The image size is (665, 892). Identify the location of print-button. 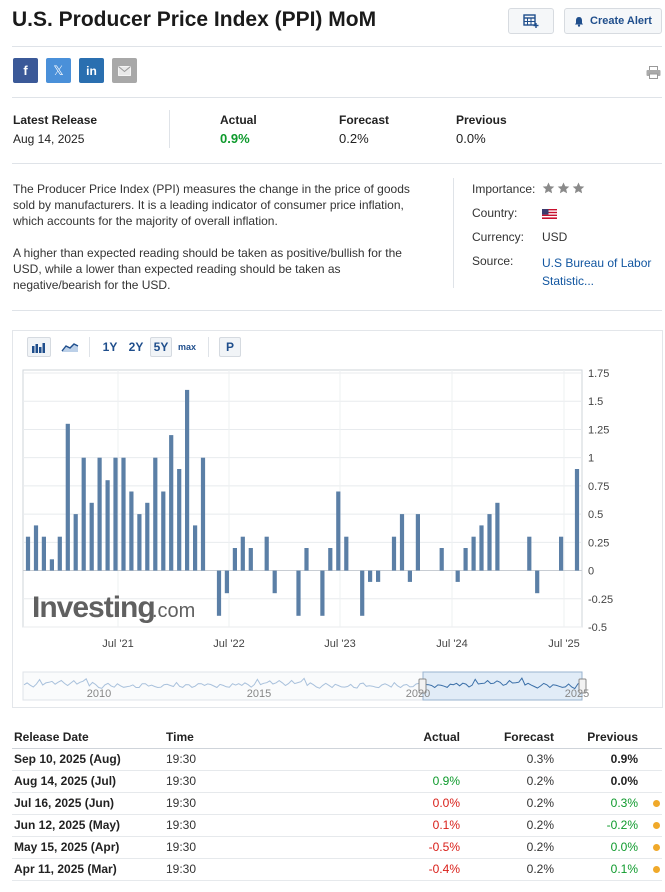
(653, 74).